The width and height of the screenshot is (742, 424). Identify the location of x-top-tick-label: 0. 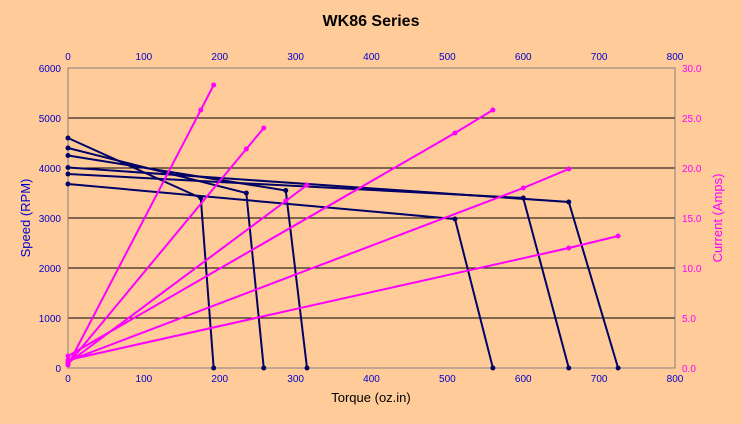
(68, 57).